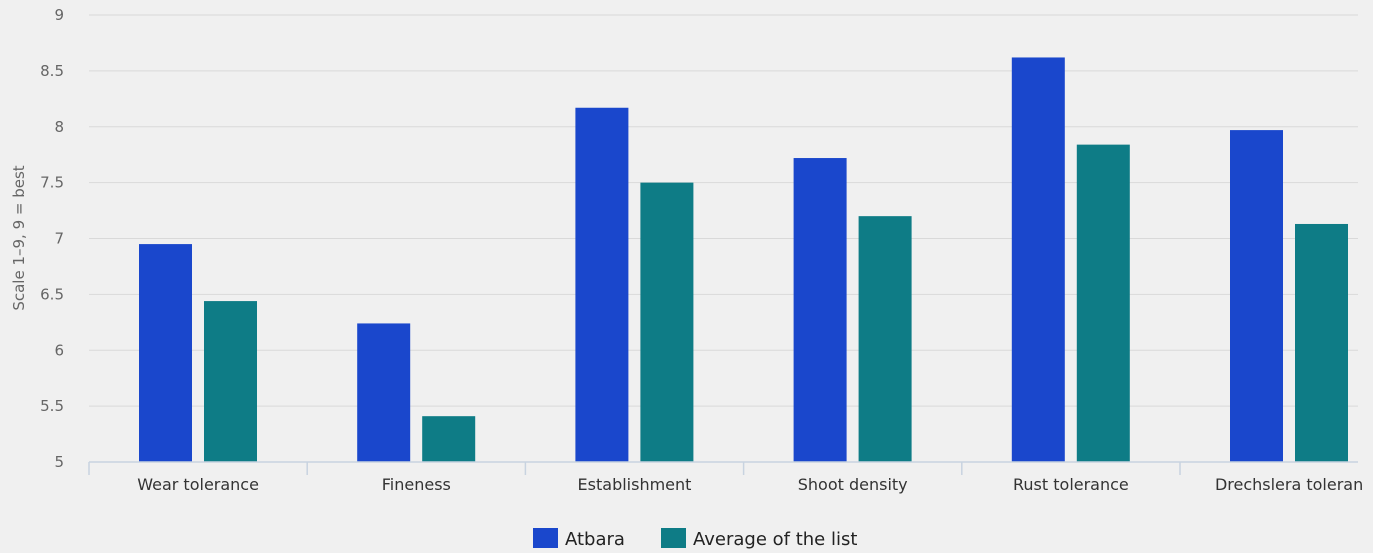 The image size is (1373, 553). What do you see at coordinates (19, 237) in the screenshot?
I see `y-axis-title: Scale 1–9, 9 = best` at bounding box center [19, 237].